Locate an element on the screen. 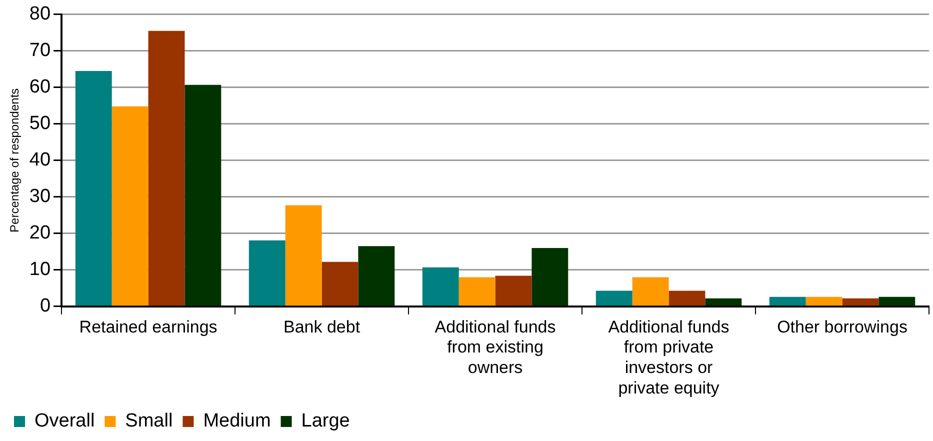 The width and height of the screenshot is (933, 441). x-tick-label: Additional funds from existing owners is located at coordinates (495, 347).